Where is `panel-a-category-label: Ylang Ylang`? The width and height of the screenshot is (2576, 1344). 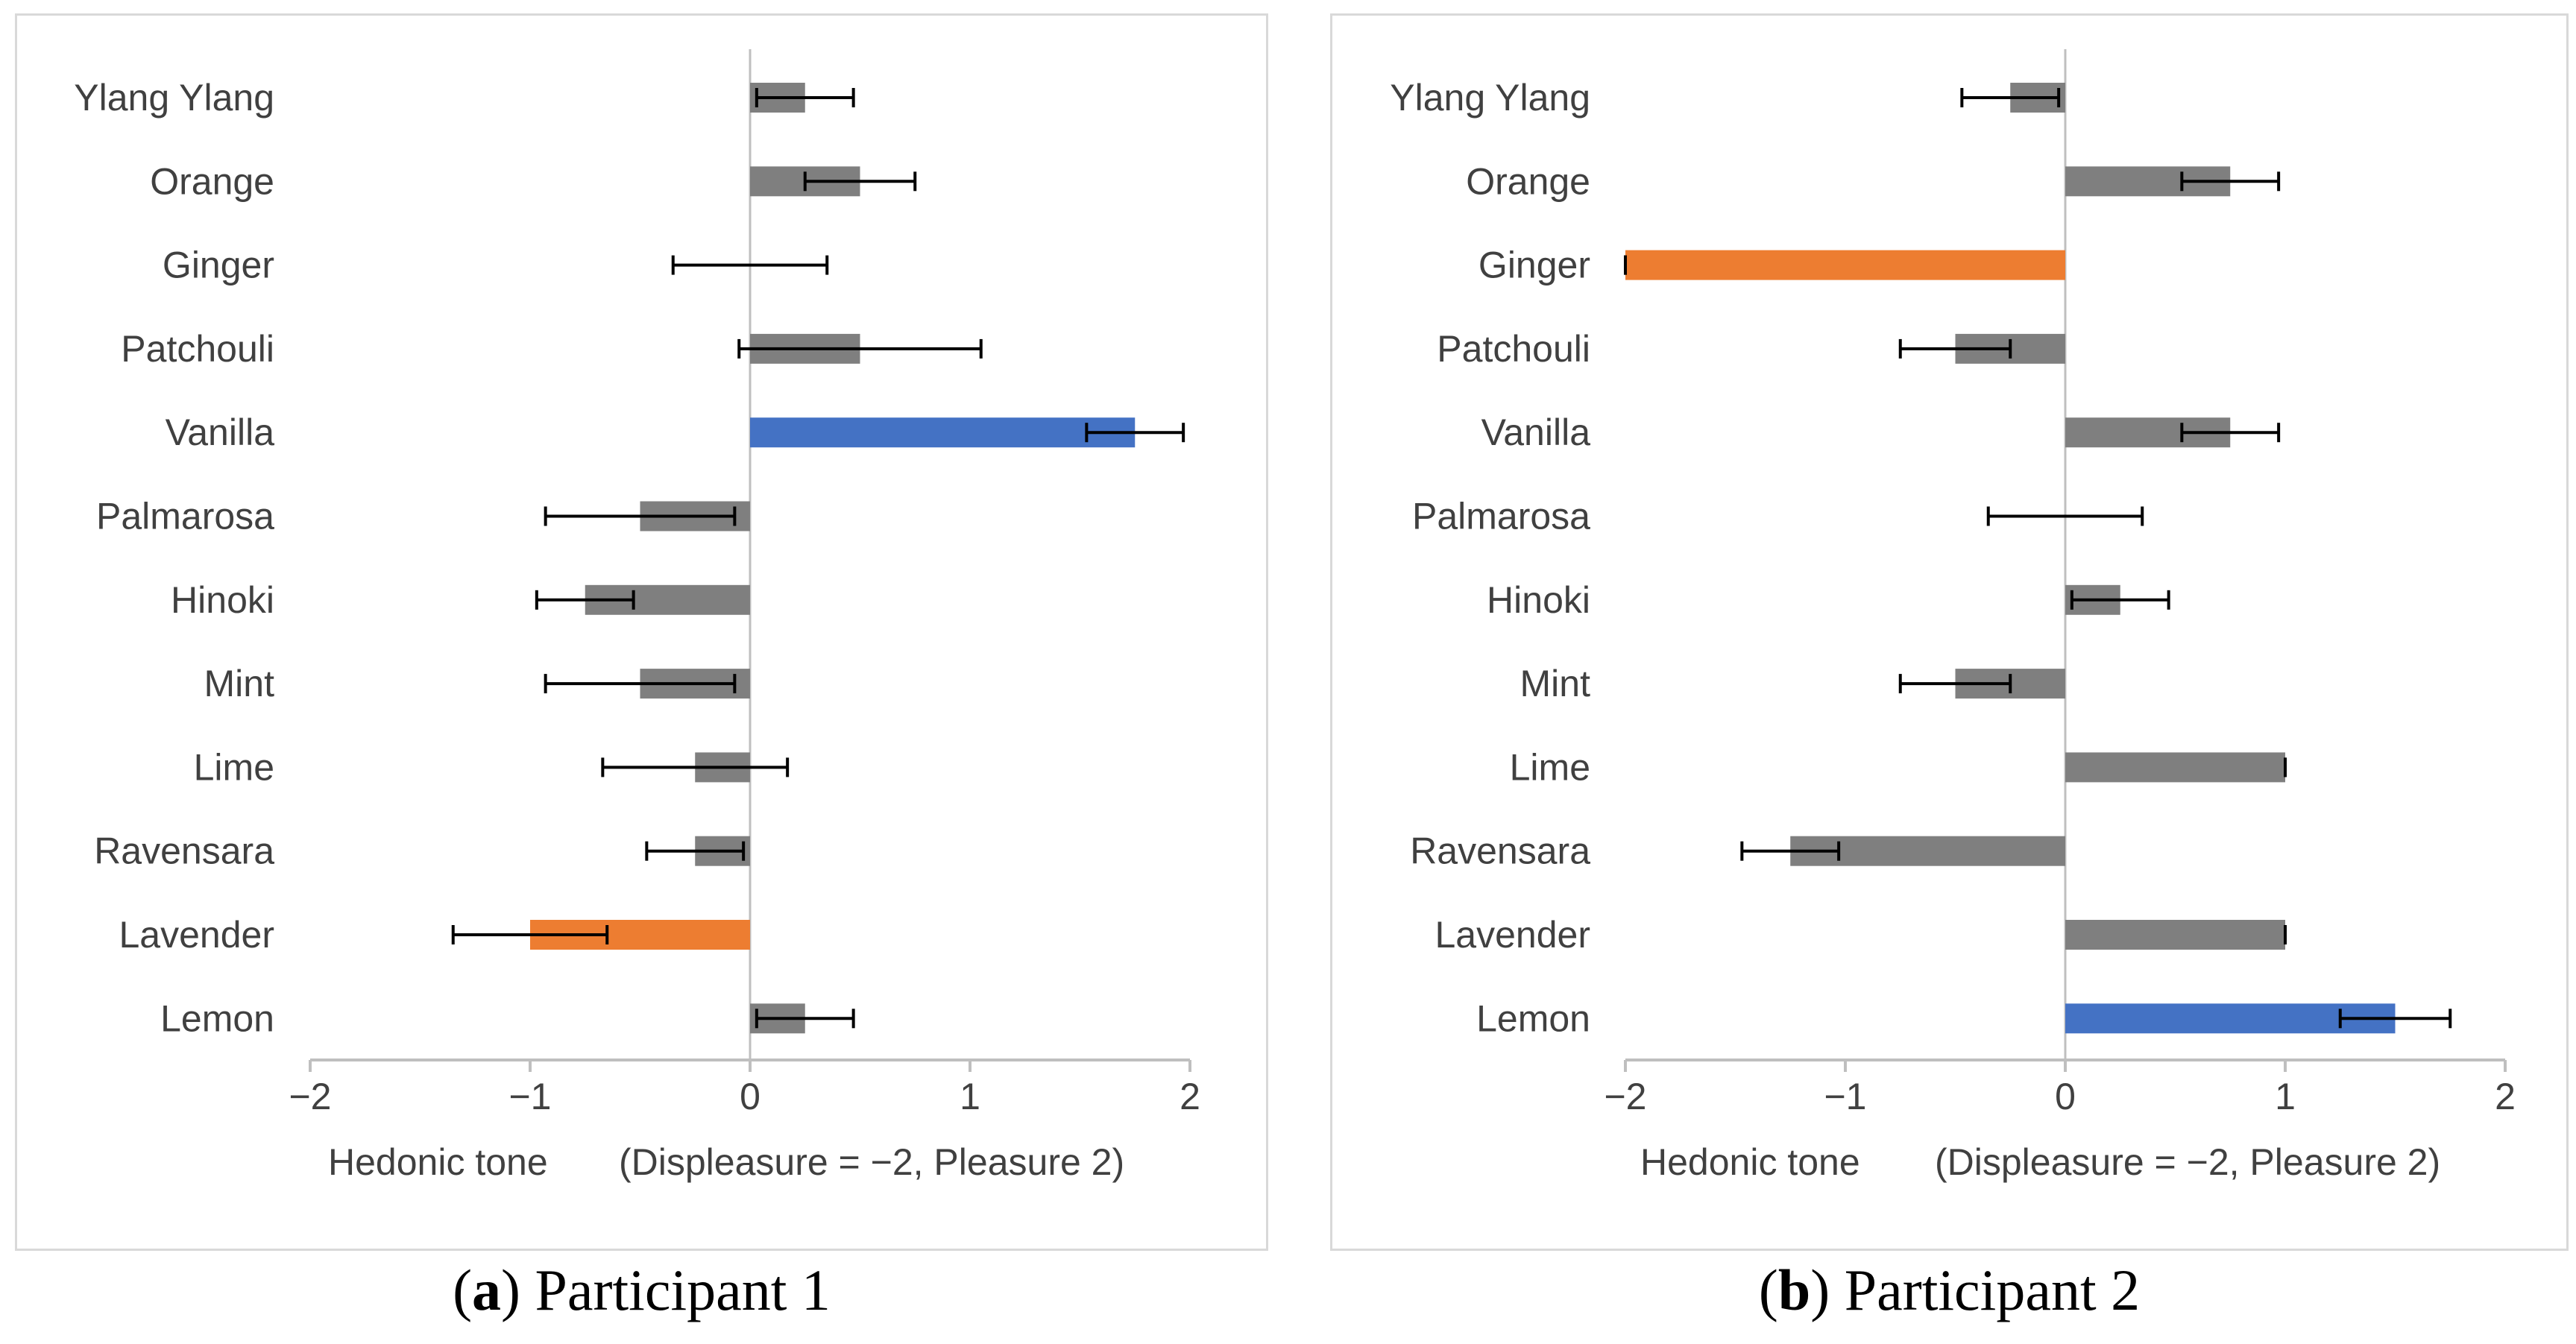 panel-a-category-label: Ylang Ylang is located at coordinates (174, 98).